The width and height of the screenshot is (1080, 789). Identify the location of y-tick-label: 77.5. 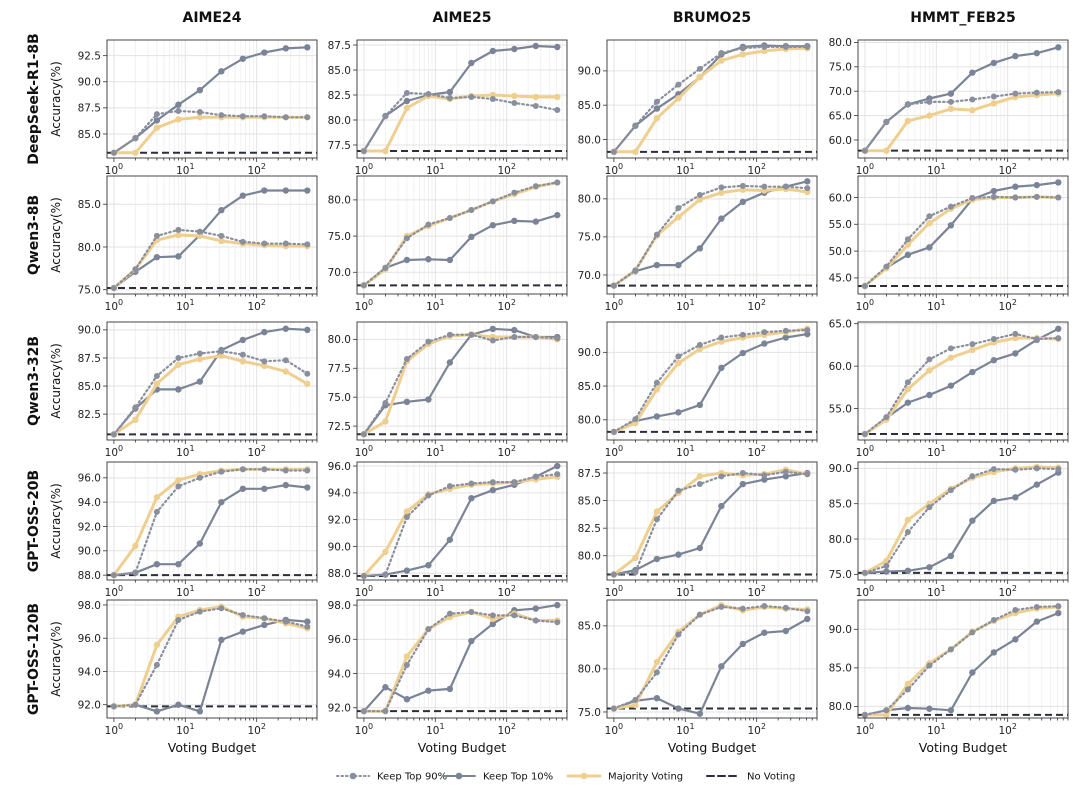
(339, 146).